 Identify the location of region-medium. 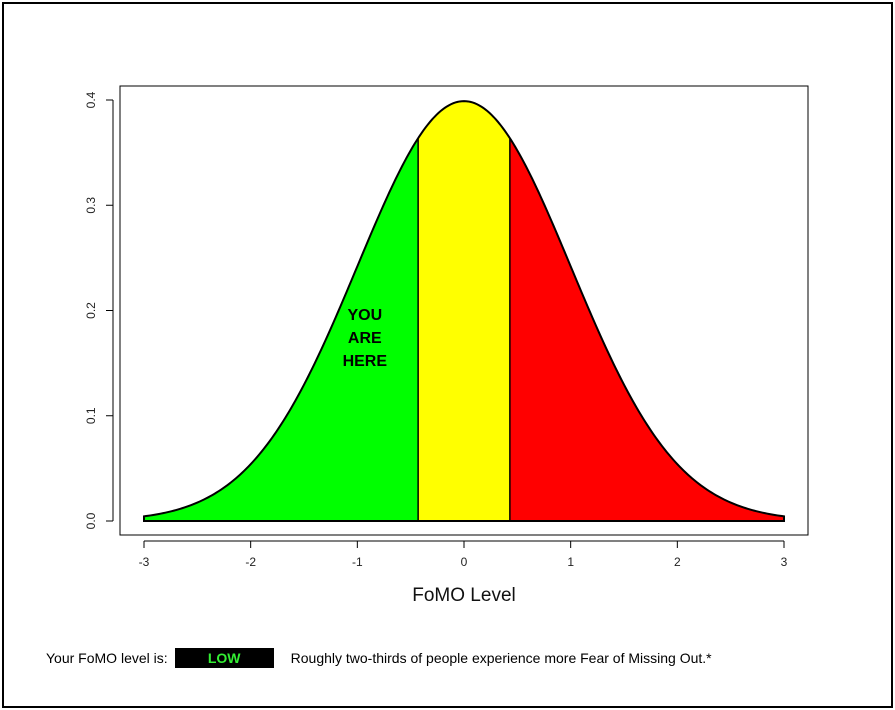
(464, 311).